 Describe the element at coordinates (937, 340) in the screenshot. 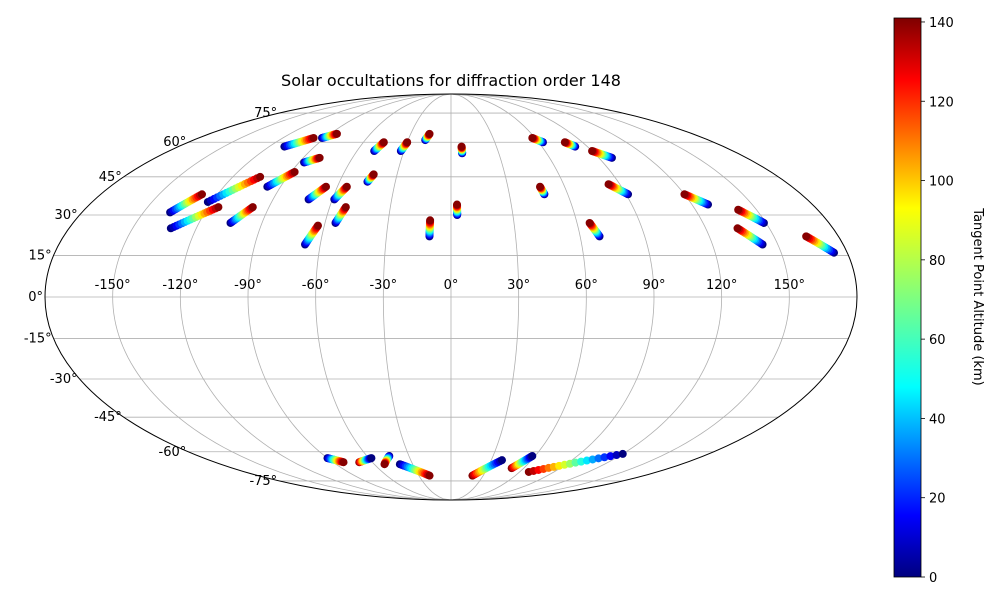

I see `colorbar-tick-label: 60` at that location.